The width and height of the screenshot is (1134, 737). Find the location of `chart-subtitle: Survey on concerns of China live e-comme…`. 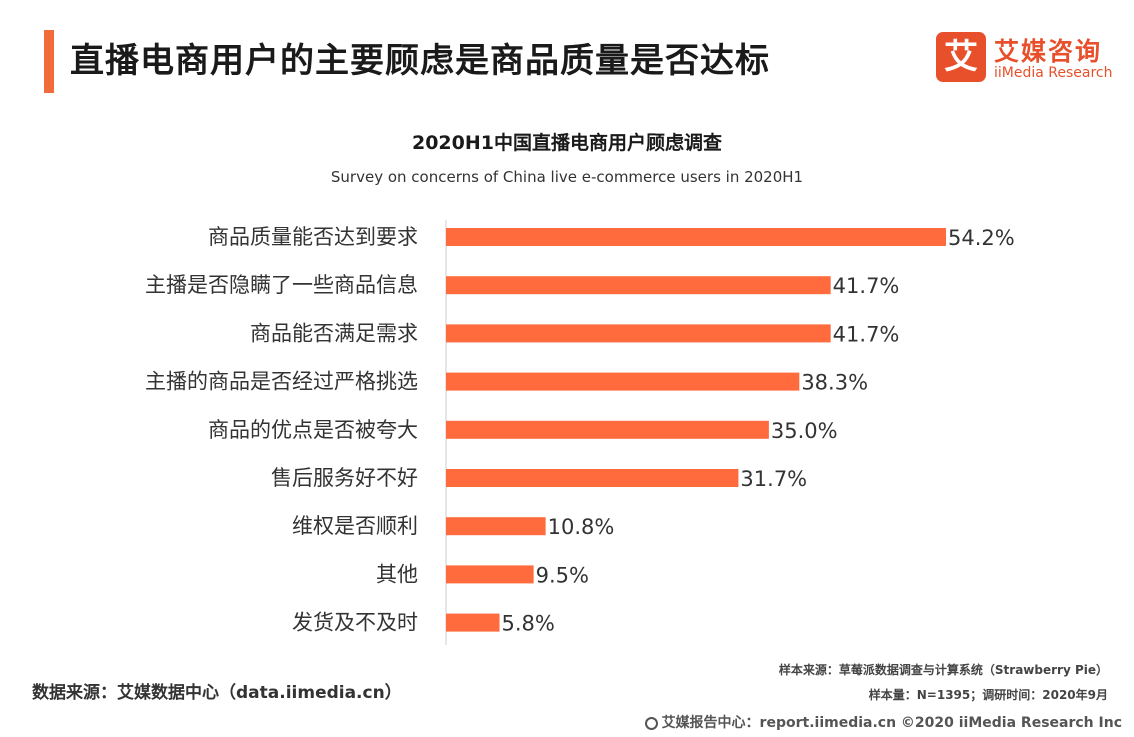

chart-subtitle: Survey on concerns of China live e-comme… is located at coordinates (567, 177).